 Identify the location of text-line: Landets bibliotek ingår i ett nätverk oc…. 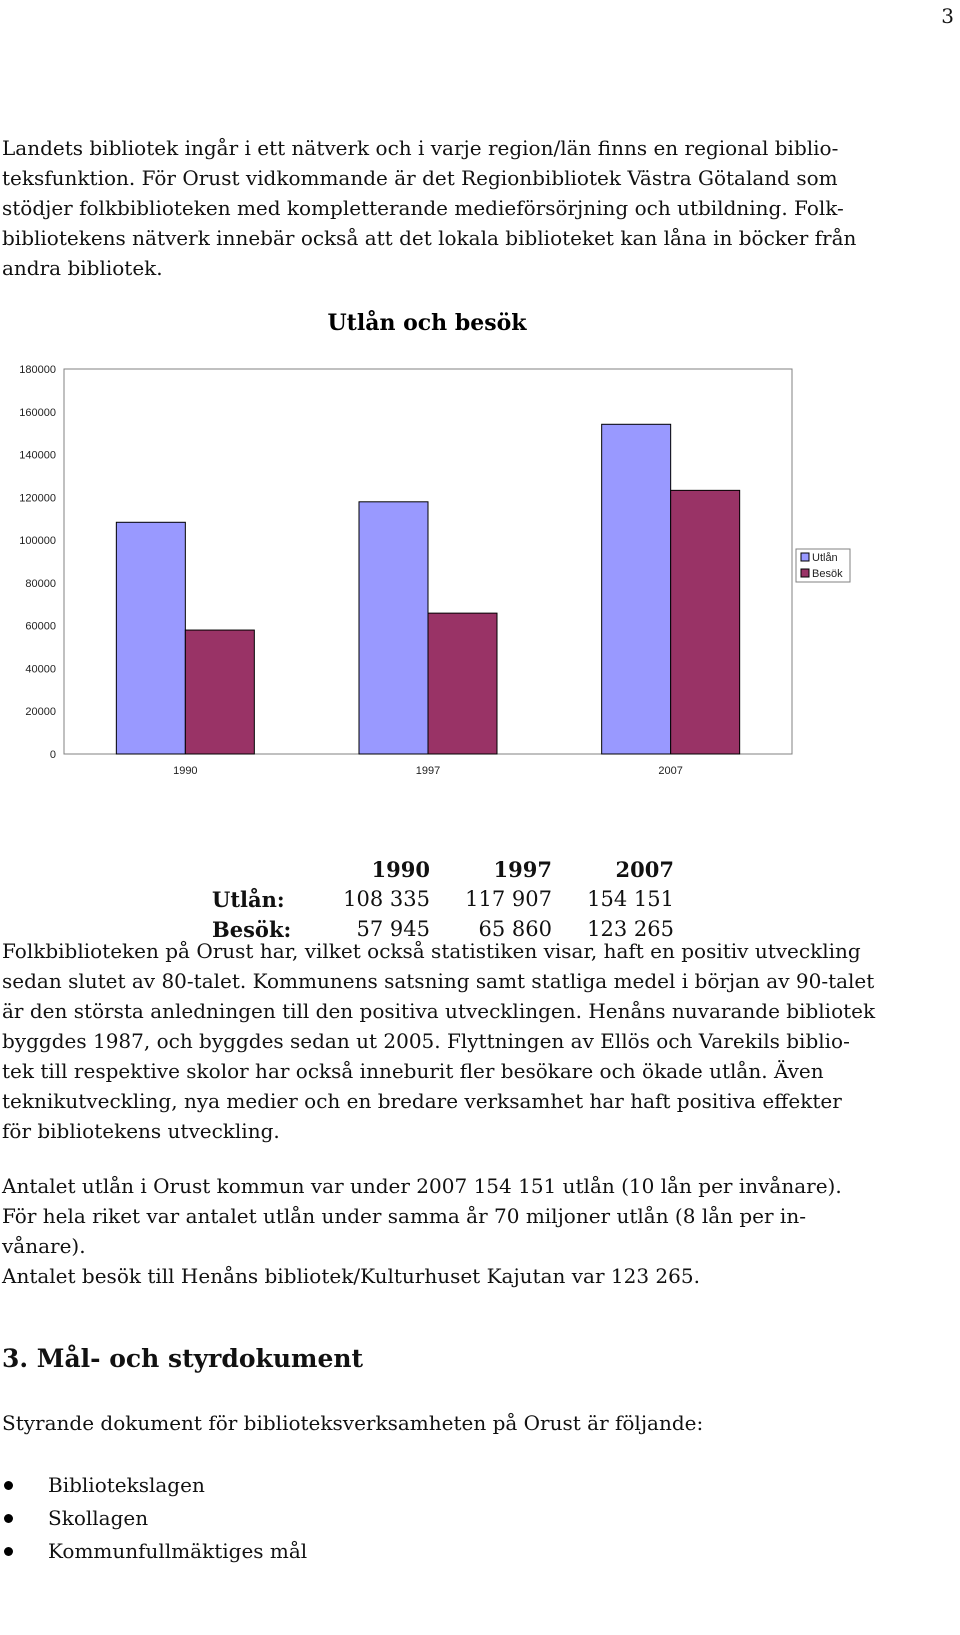
(420, 148).